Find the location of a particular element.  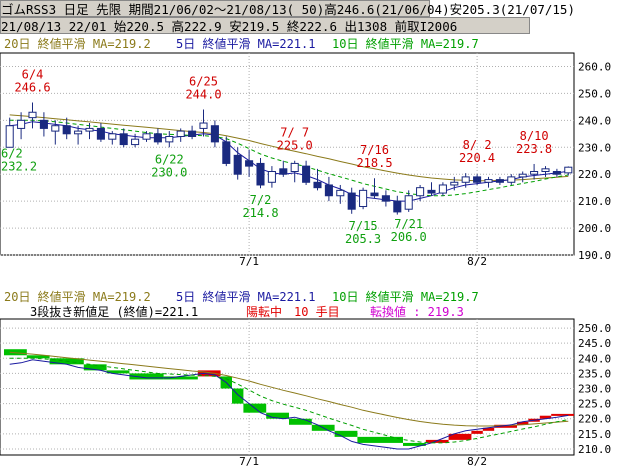

high-label-value: 225.0 is located at coordinates (295, 146).